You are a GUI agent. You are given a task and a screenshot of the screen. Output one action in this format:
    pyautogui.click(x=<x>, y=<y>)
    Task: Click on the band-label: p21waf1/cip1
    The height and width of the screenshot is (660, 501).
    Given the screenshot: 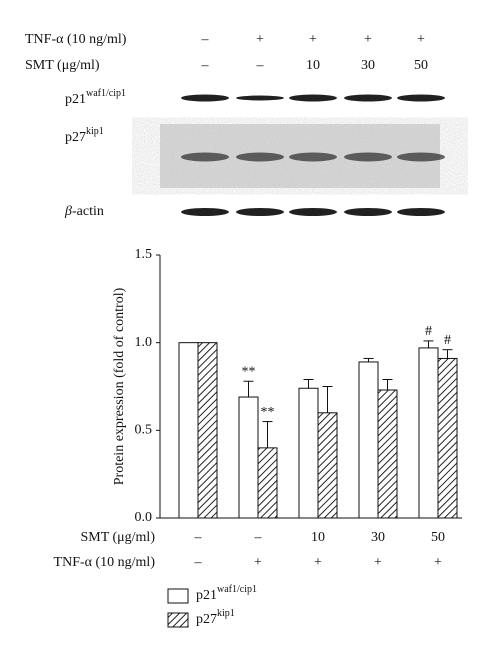 What is the action you would take?
    pyautogui.click(x=95, y=97)
    